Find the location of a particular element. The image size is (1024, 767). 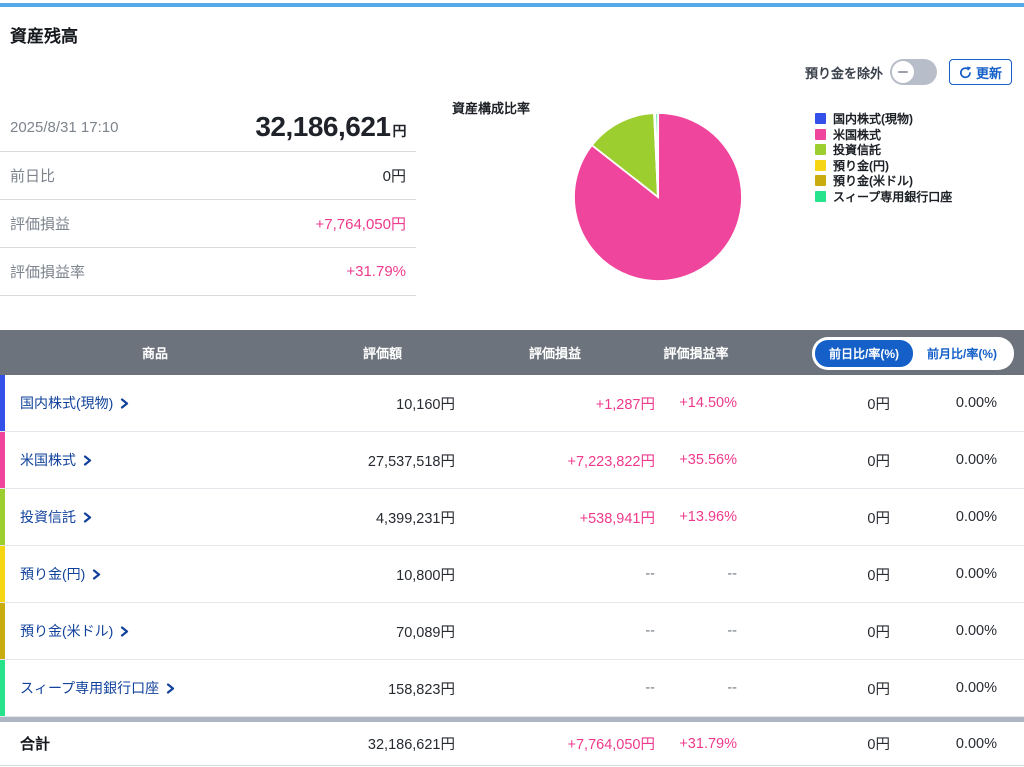

cell-pl: +1,287円 is located at coordinates (625, 404).